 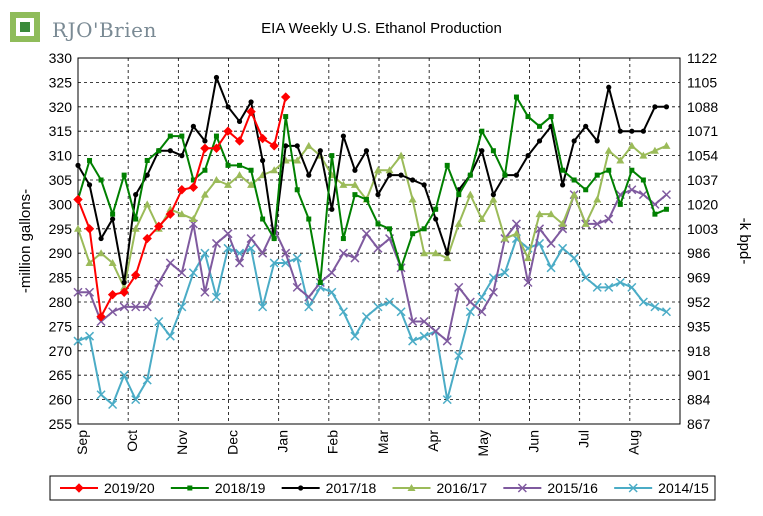 I want to click on y-tick-label: 270, so click(x=61, y=351).